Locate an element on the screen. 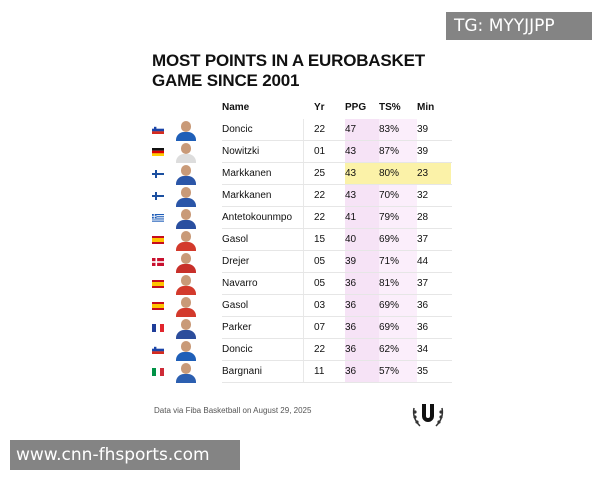  year-value: 15 is located at coordinates (320, 239).